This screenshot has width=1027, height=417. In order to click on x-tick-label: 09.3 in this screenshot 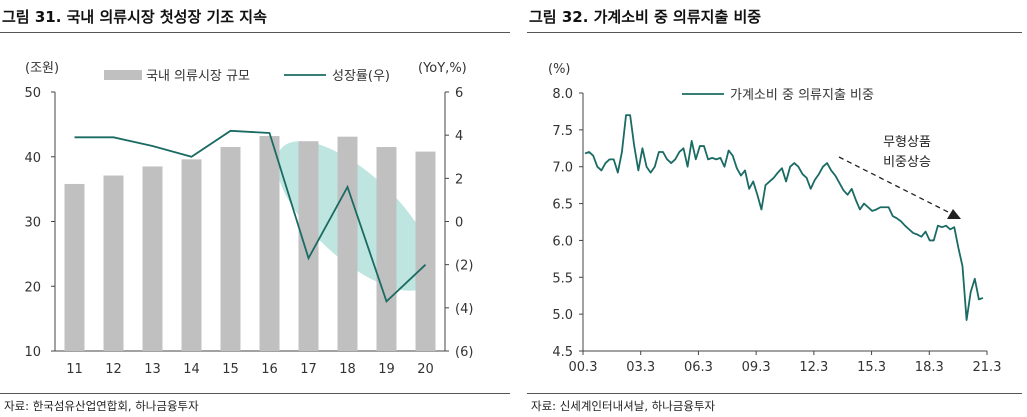, I will do `click(756, 367)`.